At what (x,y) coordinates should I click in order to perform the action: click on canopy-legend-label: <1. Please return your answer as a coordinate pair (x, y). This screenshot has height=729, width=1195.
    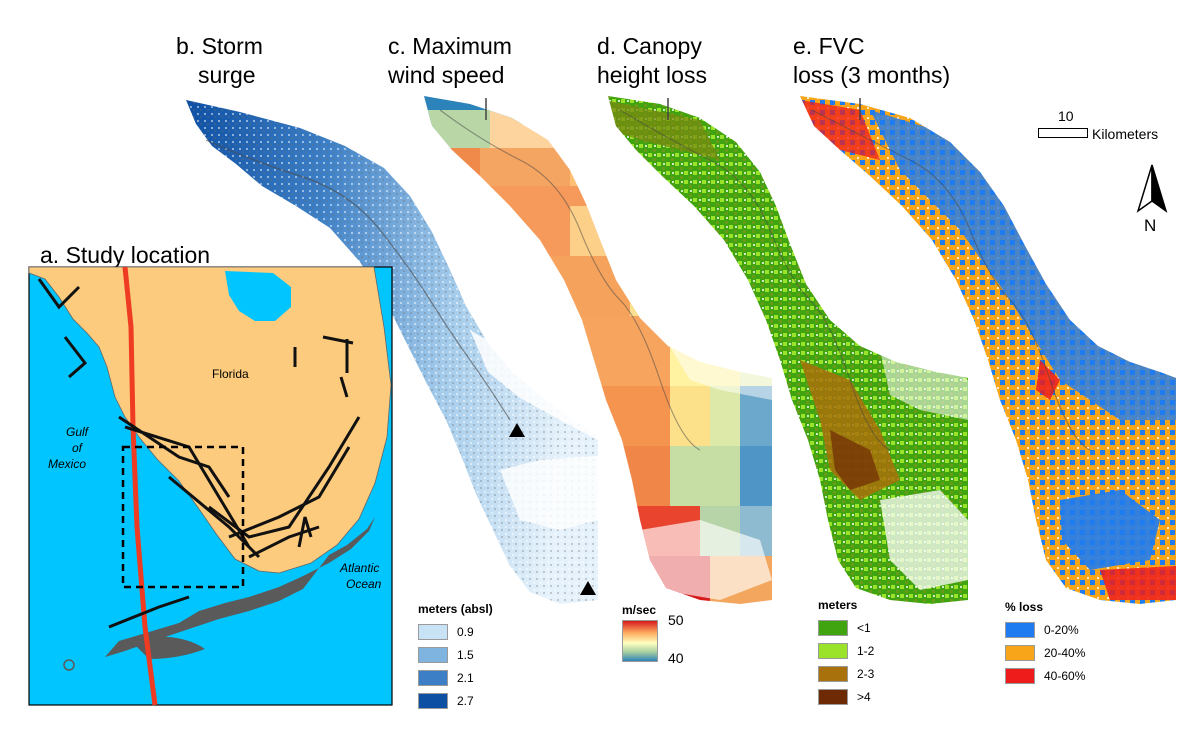
    Looking at the image, I should click on (864, 628).